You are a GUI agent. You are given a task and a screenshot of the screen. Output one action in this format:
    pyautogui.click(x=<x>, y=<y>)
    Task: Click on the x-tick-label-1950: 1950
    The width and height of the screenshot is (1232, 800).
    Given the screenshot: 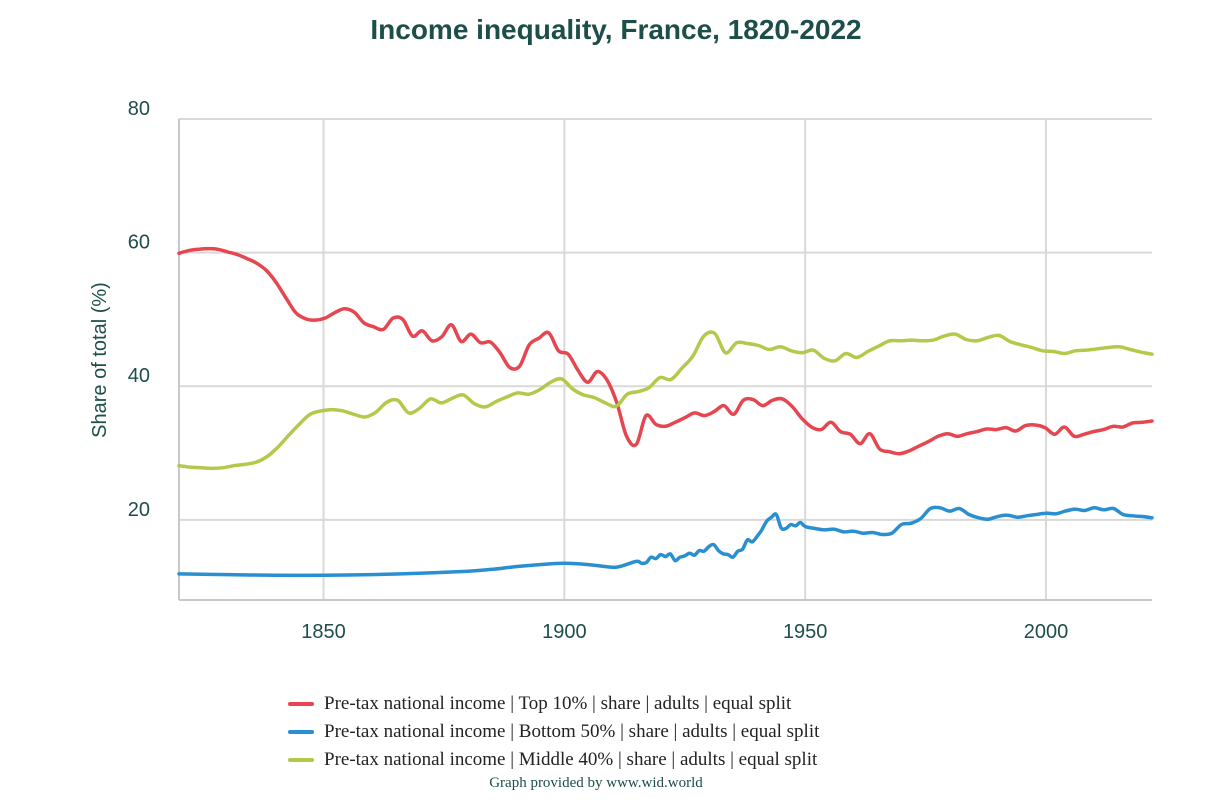 What is the action you would take?
    pyautogui.click(x=805, y=632)
    